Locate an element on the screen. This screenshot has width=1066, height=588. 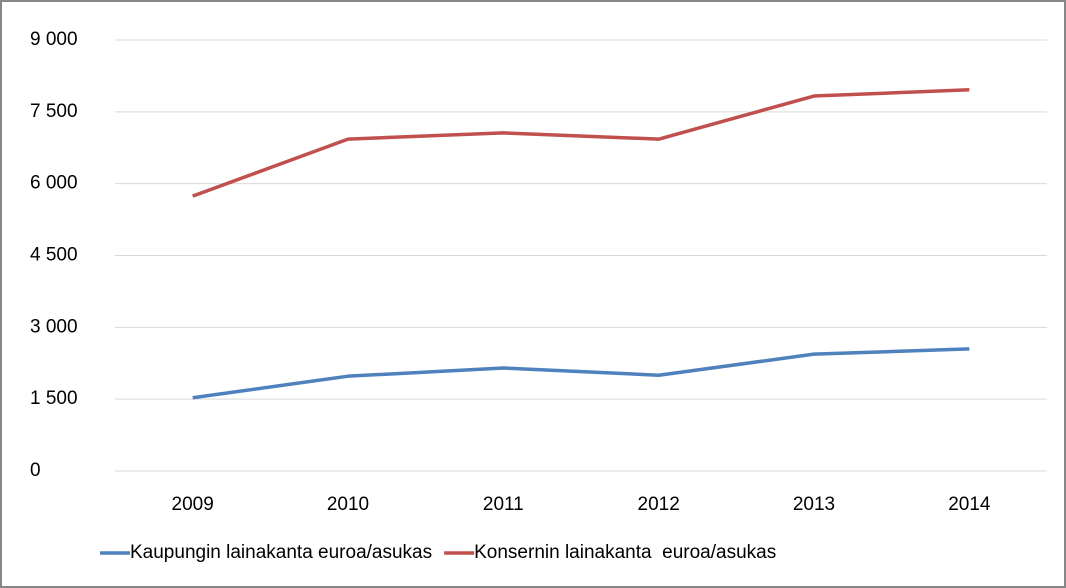
y-tick-label: 4 500 is located at coordinates (54, 255).